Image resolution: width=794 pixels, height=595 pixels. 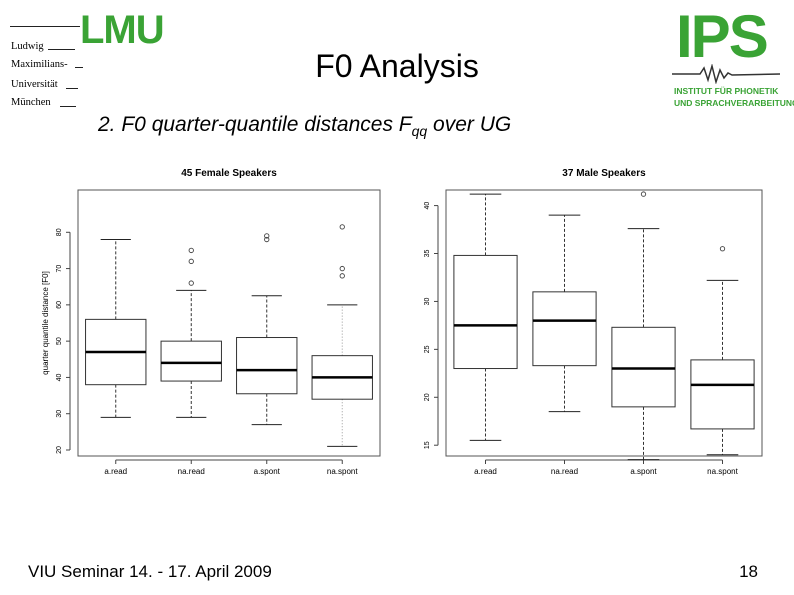 I want to click on page-number: 18, so click(x=748, y=571).